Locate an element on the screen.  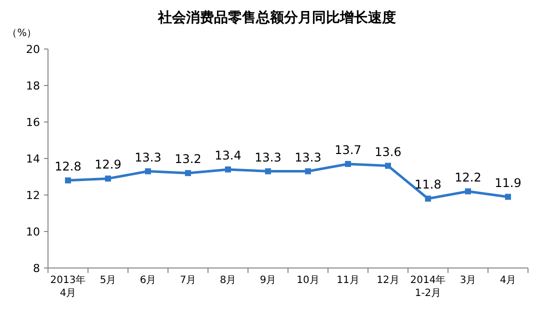
x-tick-label: 8月 is located at coordinates (228, 280).